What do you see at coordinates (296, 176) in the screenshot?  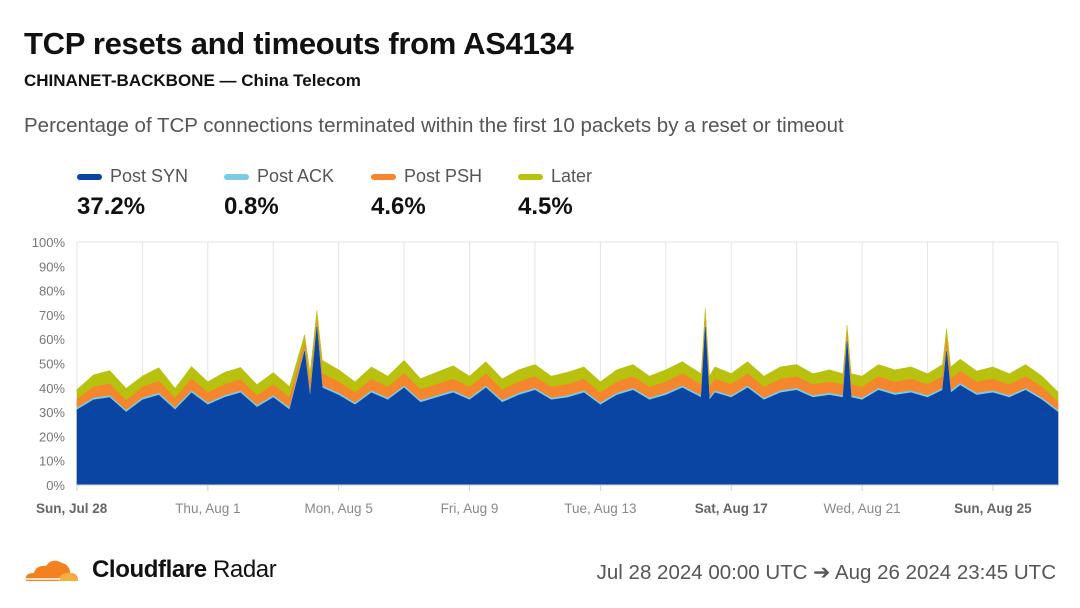 I see `legend-label: Post ACK` at bounding box center [296, 176].